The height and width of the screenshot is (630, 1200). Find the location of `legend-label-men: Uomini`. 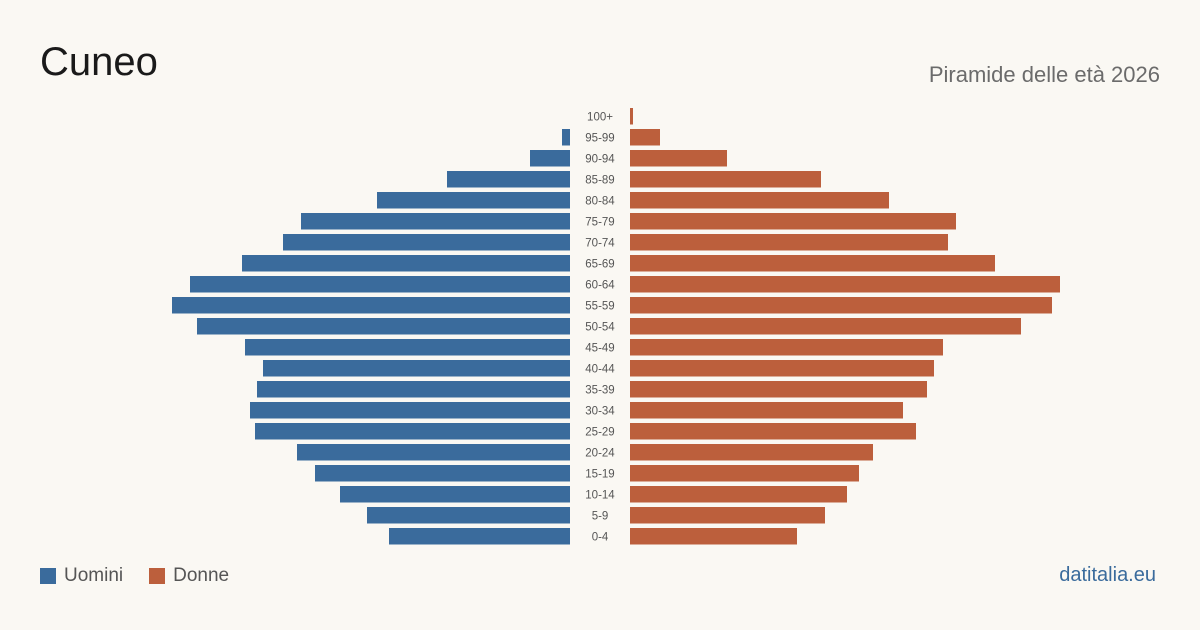

legend-label-men: Uomini is located at coordinates (94, 575).